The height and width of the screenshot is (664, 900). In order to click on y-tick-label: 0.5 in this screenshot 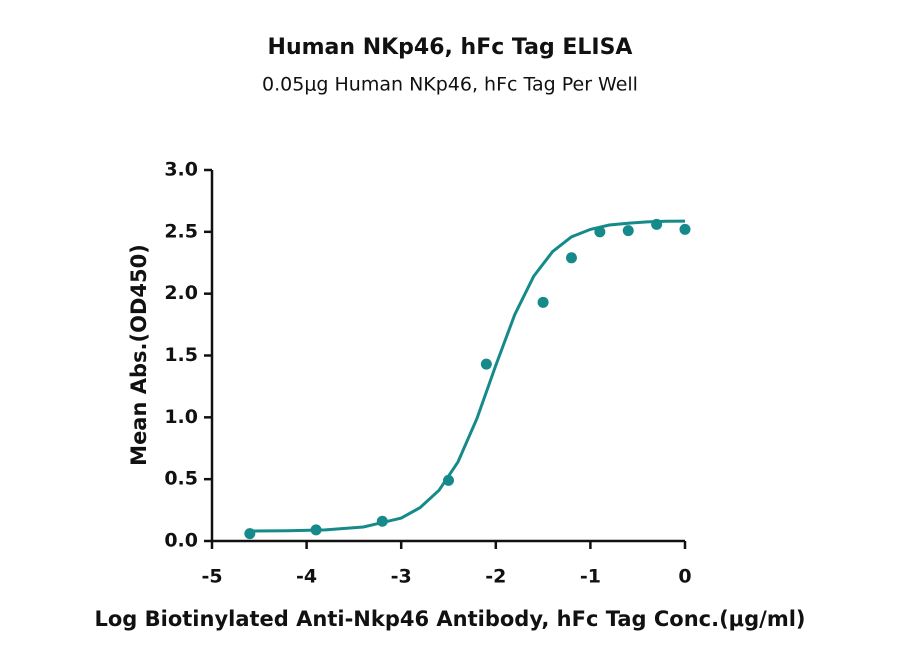, I will do `click(181, 479)`.